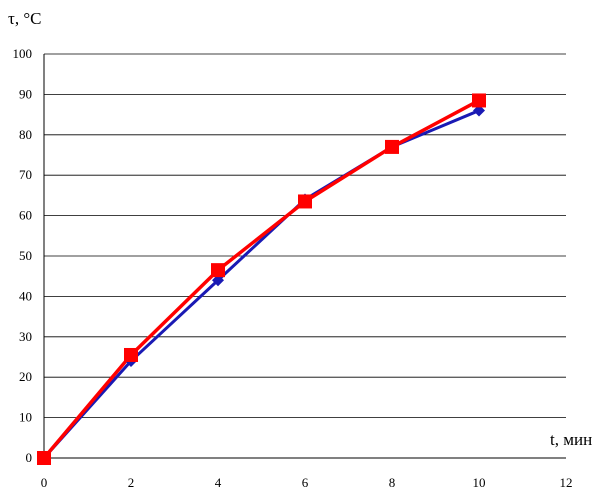  What do you see at coordinates (25, 255) in the screenshot?
I see `y-tick-label: 50` at bounding box center [25, 255].